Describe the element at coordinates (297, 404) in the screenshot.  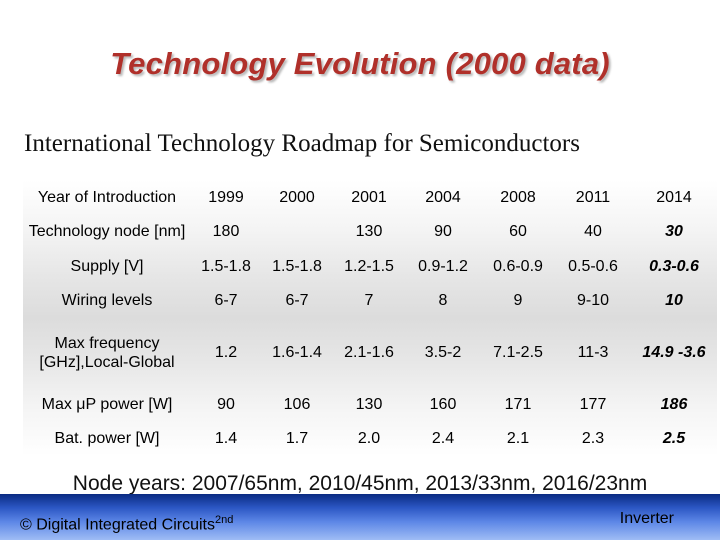
I see `table-cell: 106` at that location.